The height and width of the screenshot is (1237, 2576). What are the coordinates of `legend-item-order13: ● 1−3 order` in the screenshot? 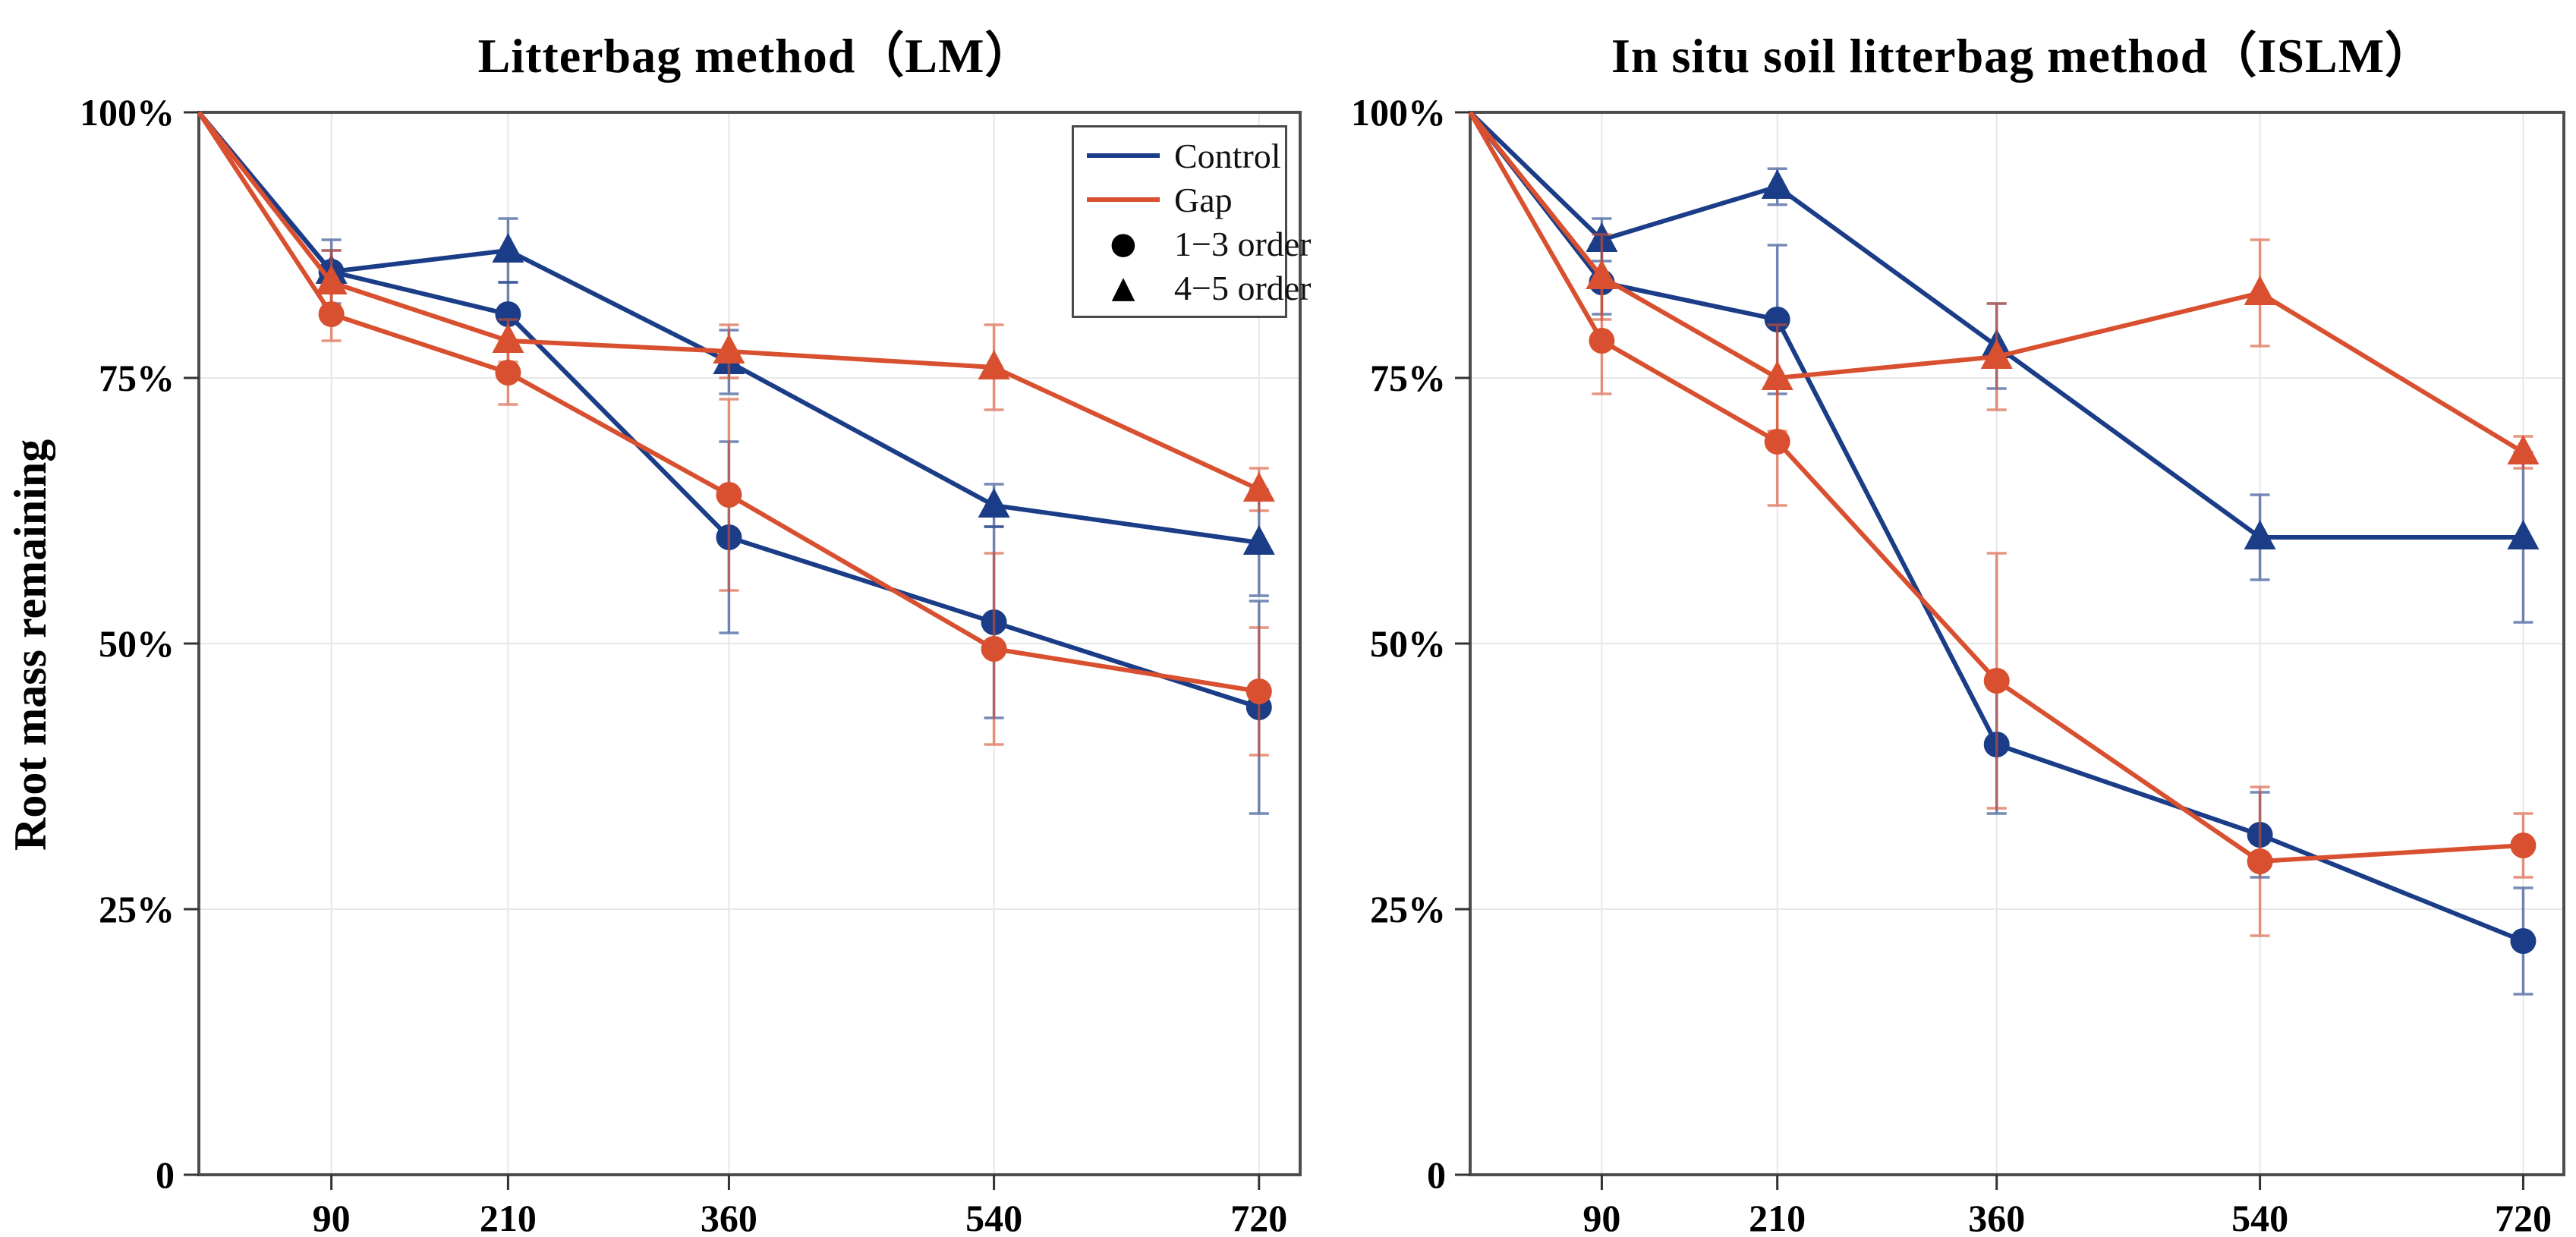 It's located at (1198, 243).